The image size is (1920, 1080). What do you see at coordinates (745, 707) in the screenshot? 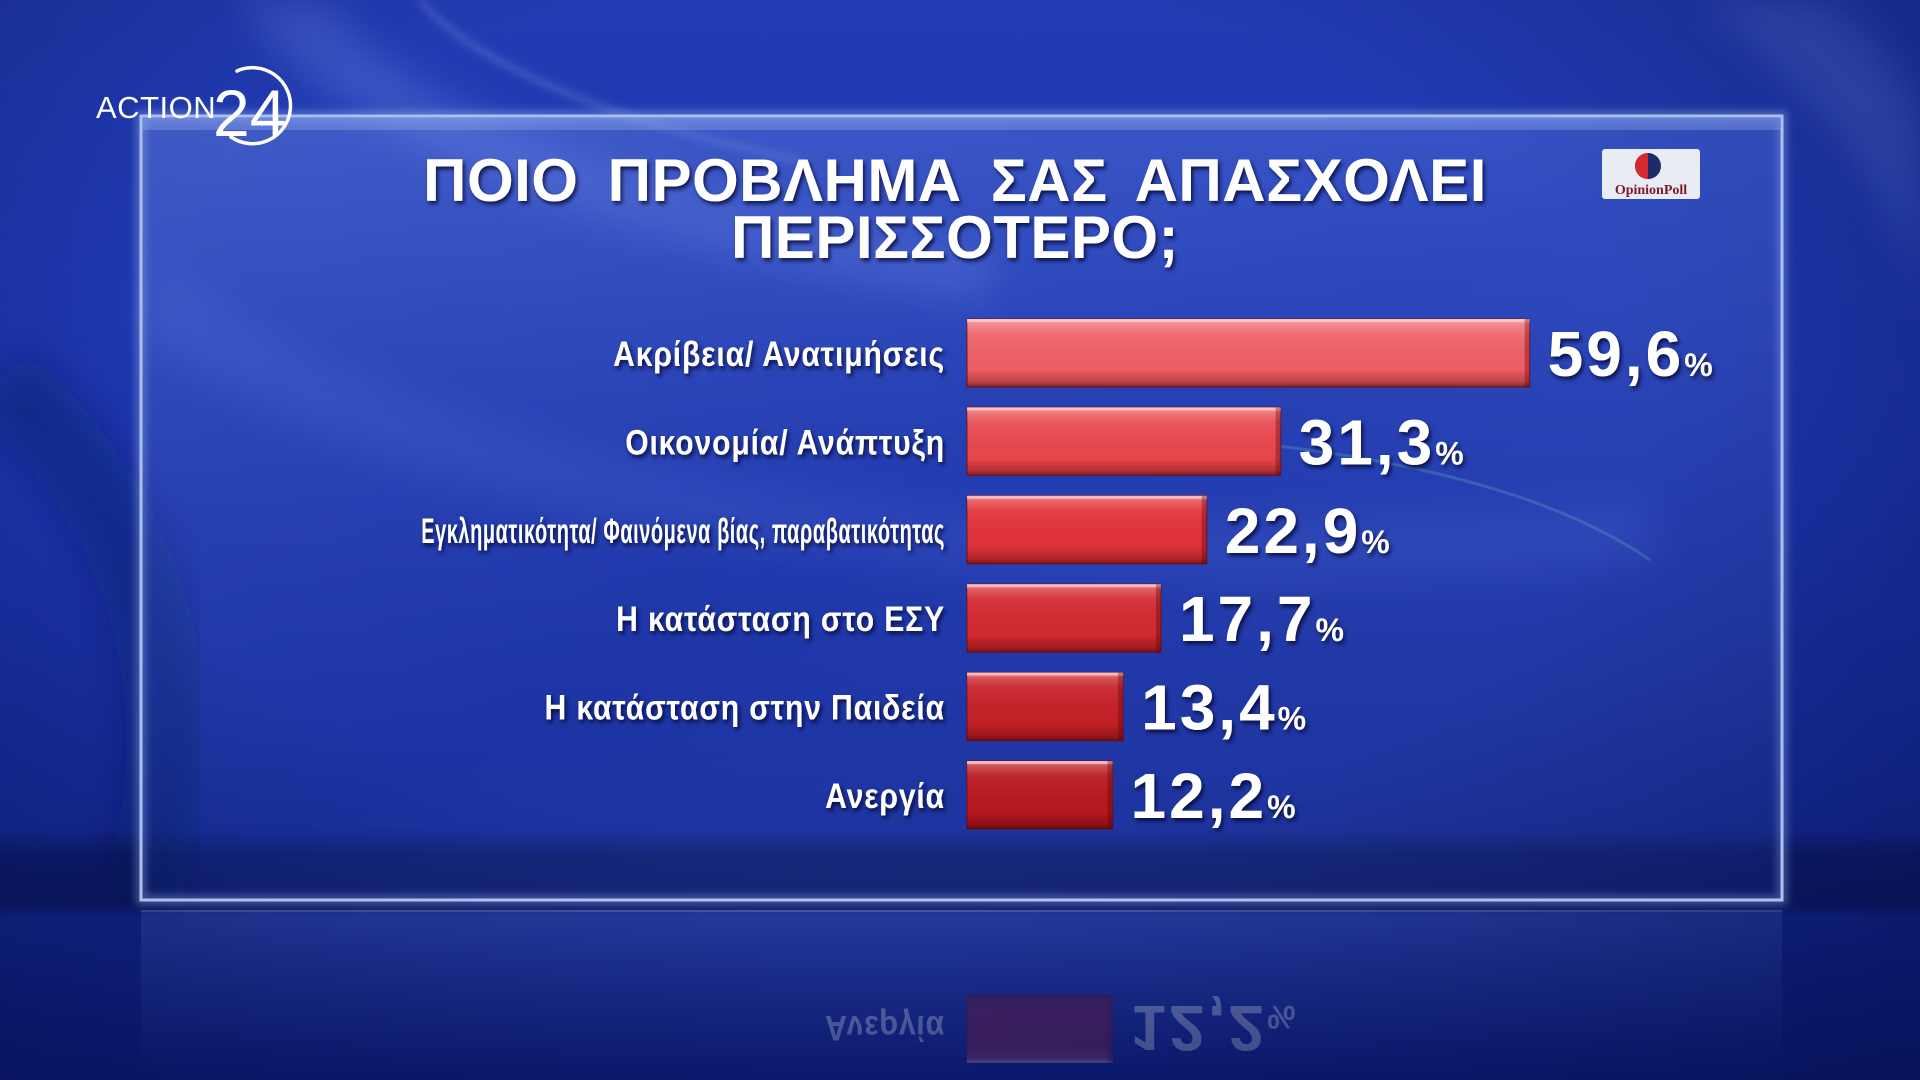
I see `bar-label: Η κατάσταση στην Παιδεία` at bounding box center [745, 707].